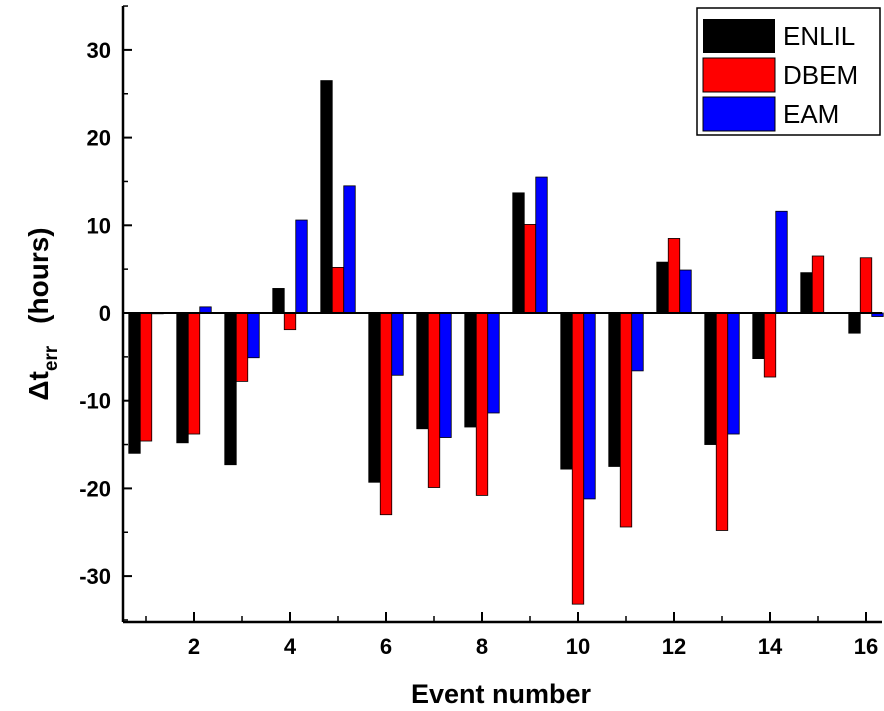 The image size is (884, 711). What do you see at coordinates (739, 75) in the screenshot?
I see `legend-swatch-dbem` at bounding box center [739, 75].